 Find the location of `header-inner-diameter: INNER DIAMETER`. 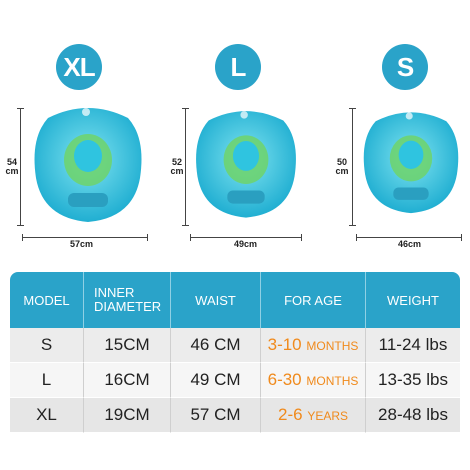

header-inner-diameter: INNER DIAMETER is located at coordinates (127, 300).